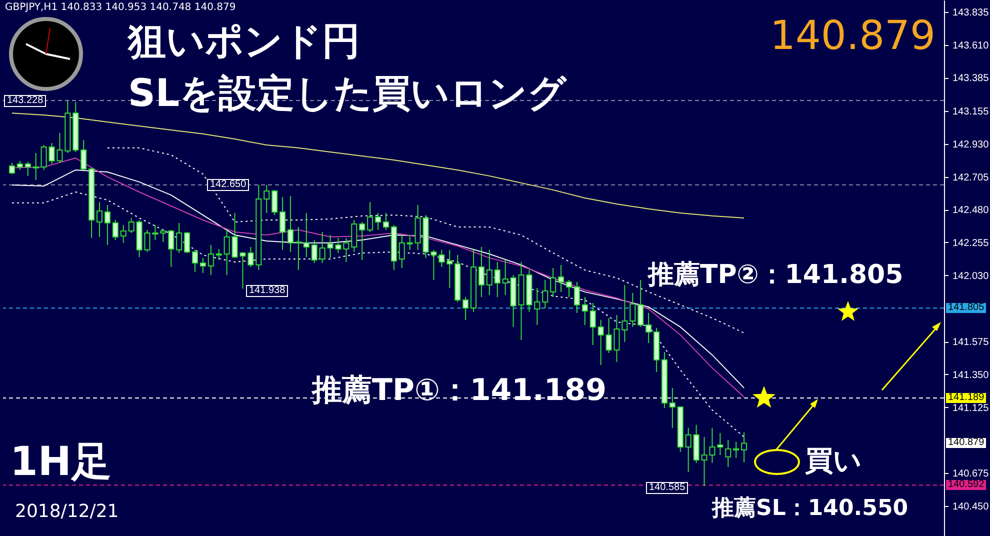 This screenshot has width=990, height=536. What do you see at coordinates (971, 46) in the screenshot?
I see `y-tick-label: 143.610` at bounding box center [971, 46].